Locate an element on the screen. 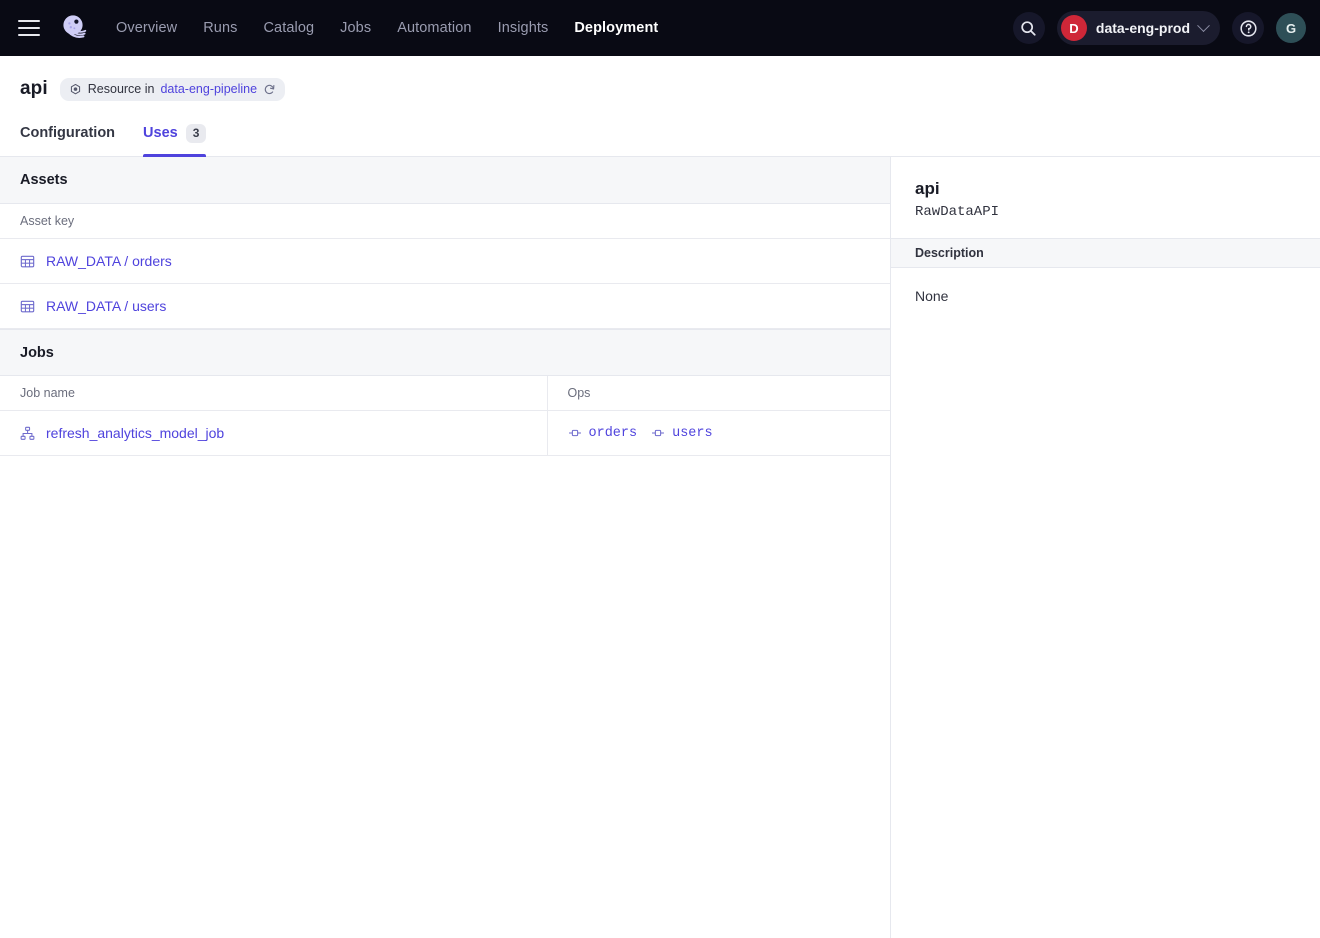  detail-panel-title: api is located at coordinates (927, 188).